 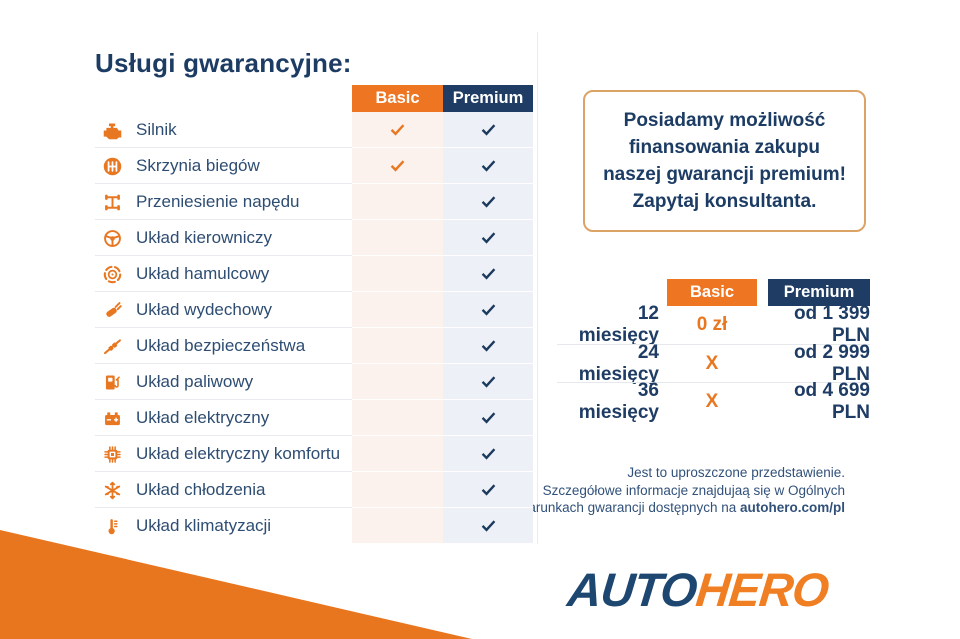 What do you see at coordinates (762, 589) in the screenshot?
I see `logo-hero-text: HERO` at bounding box center [762, 589].